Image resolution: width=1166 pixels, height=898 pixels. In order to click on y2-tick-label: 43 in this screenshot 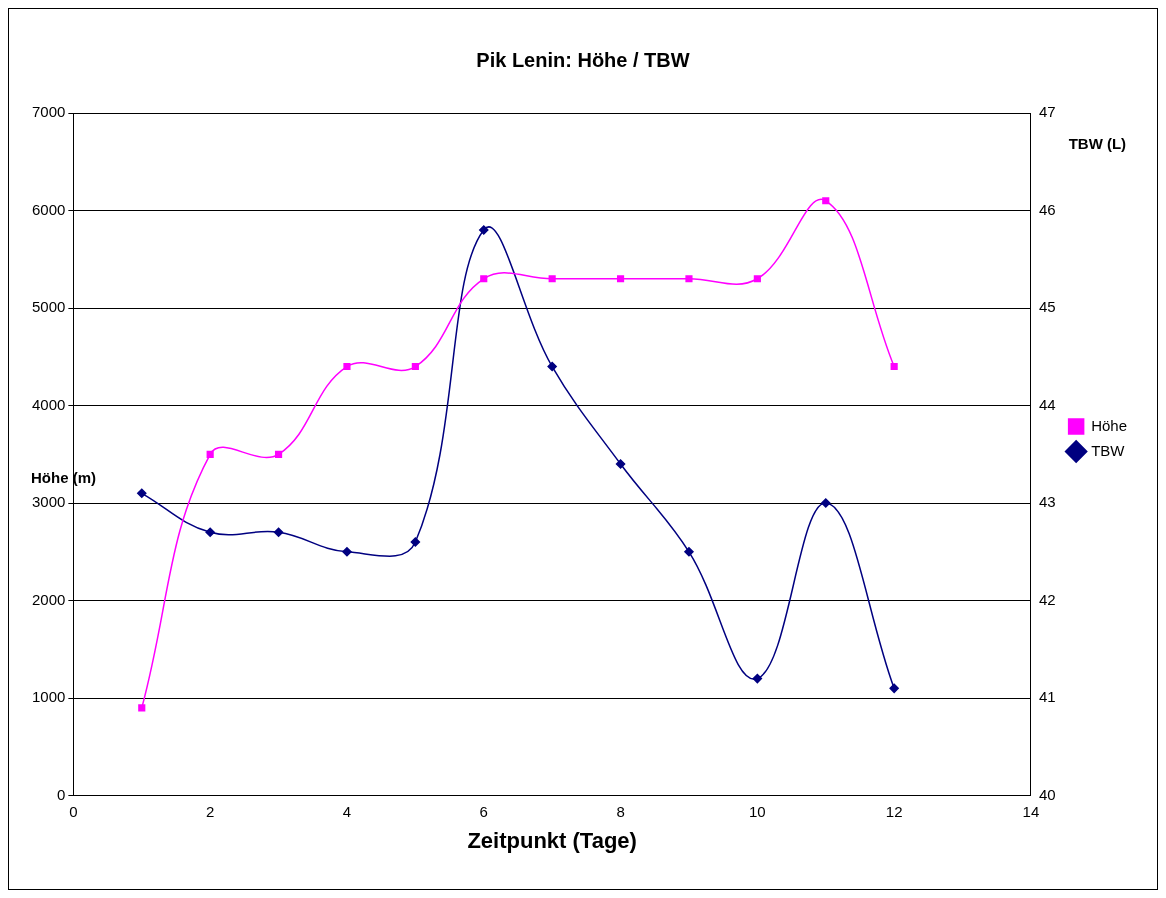, I will do `click(1047, 502)`.